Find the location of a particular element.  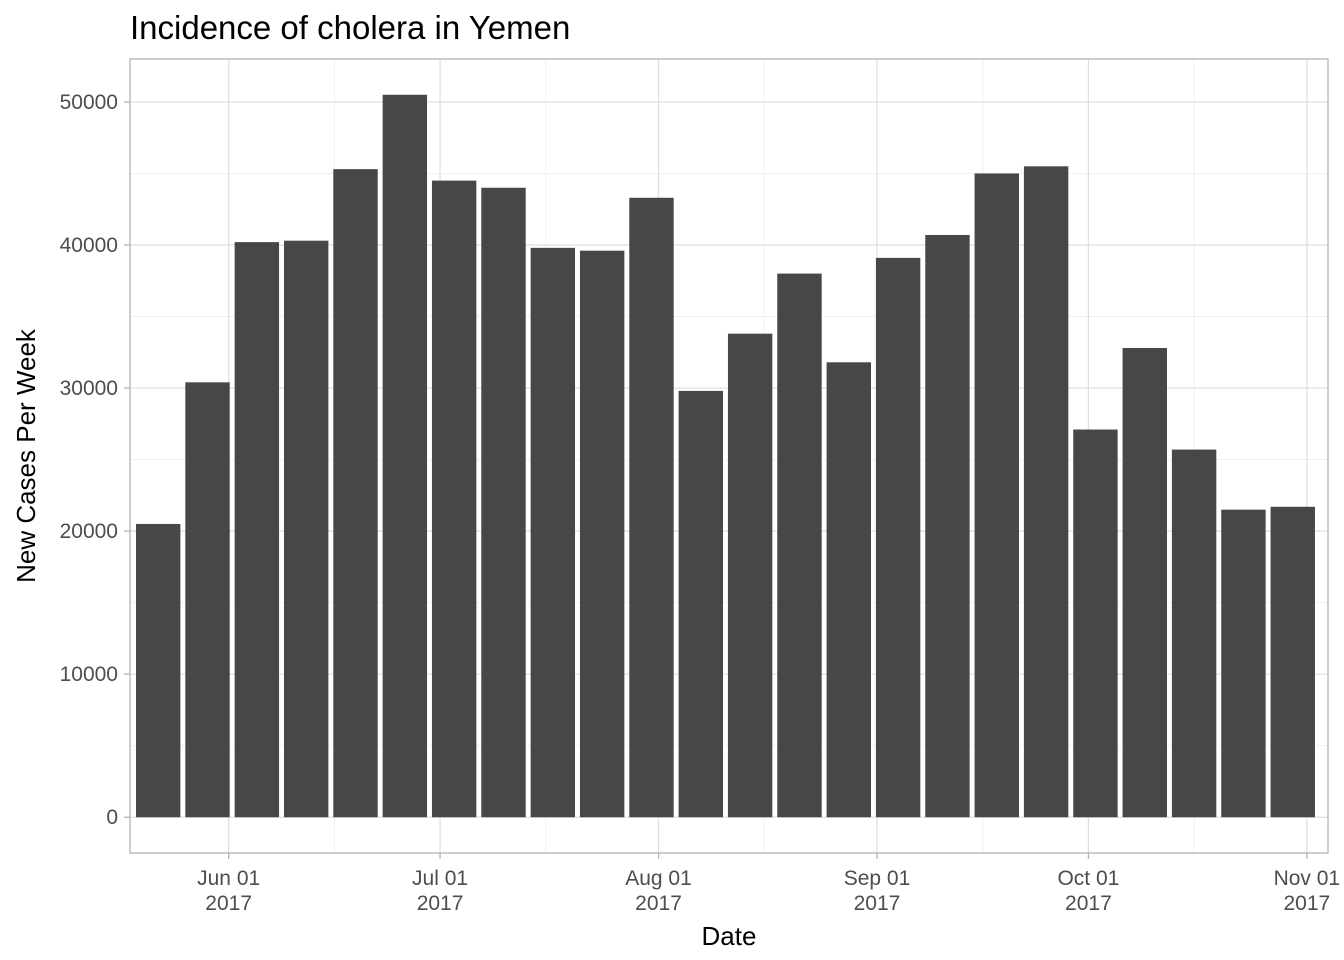

y-tick-label: 40000 is located at coordinates (89, 245).